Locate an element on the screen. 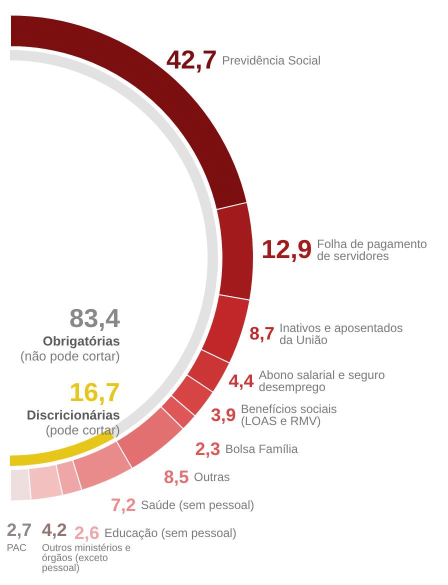  data-label: 12,9 is located at coordinates (286, 249).